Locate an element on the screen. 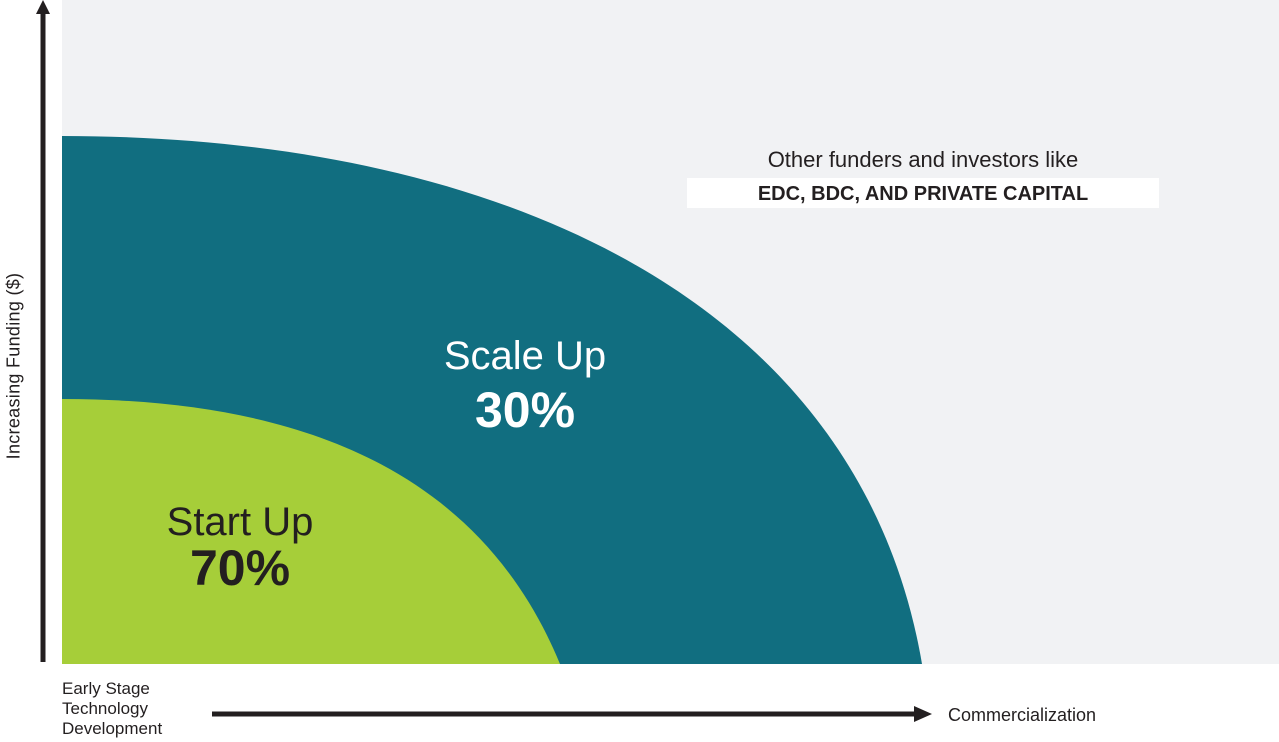 This screenshot has height=742, width=1279. x-axis-start-line-1: Early Stage is located at coordinates (106, 688).